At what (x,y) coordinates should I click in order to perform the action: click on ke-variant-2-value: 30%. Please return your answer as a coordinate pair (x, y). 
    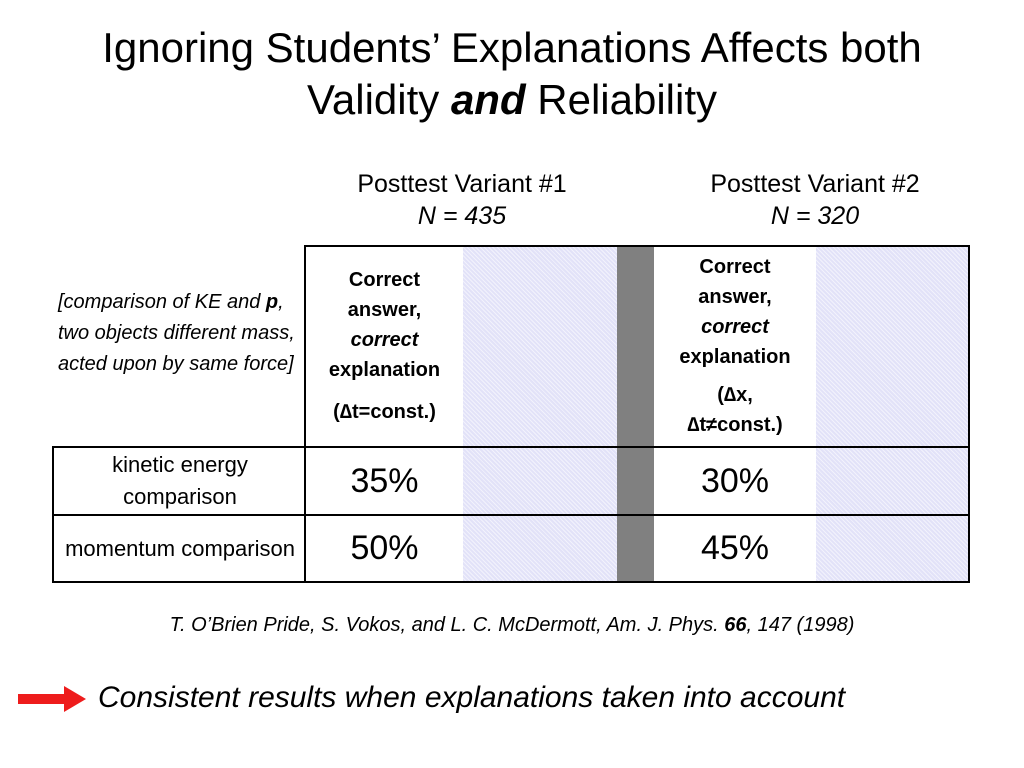
    Looking at the image, I should click on (735, 480).